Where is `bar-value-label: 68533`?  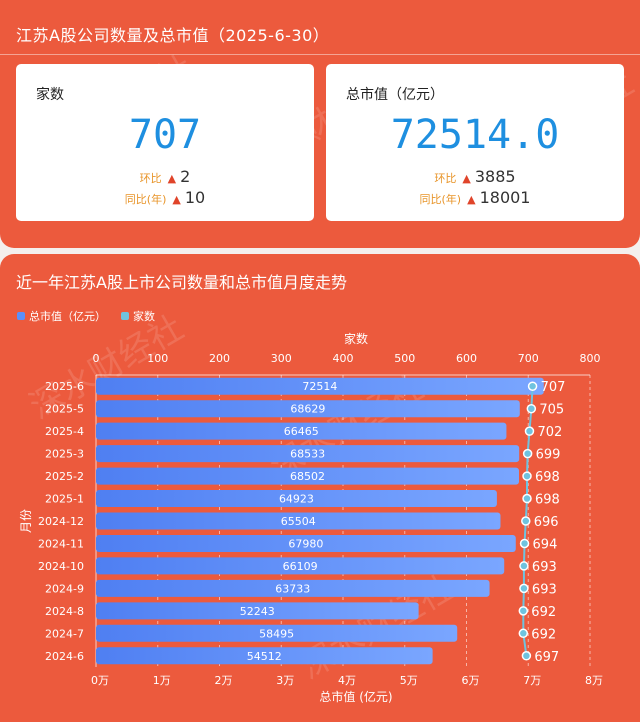 bar-value-label: 68533 is located at coordinates (307, 454).